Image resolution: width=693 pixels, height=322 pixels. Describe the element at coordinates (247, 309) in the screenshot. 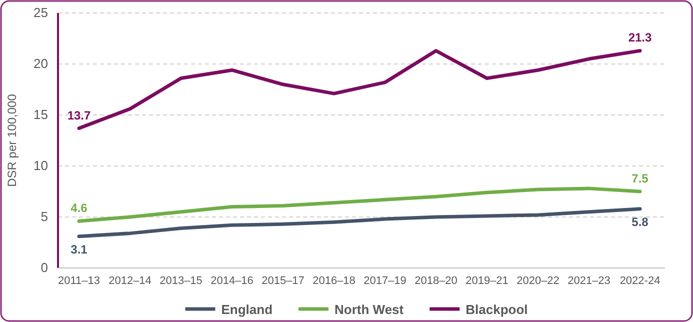

I see `legend-label: England` at that location.